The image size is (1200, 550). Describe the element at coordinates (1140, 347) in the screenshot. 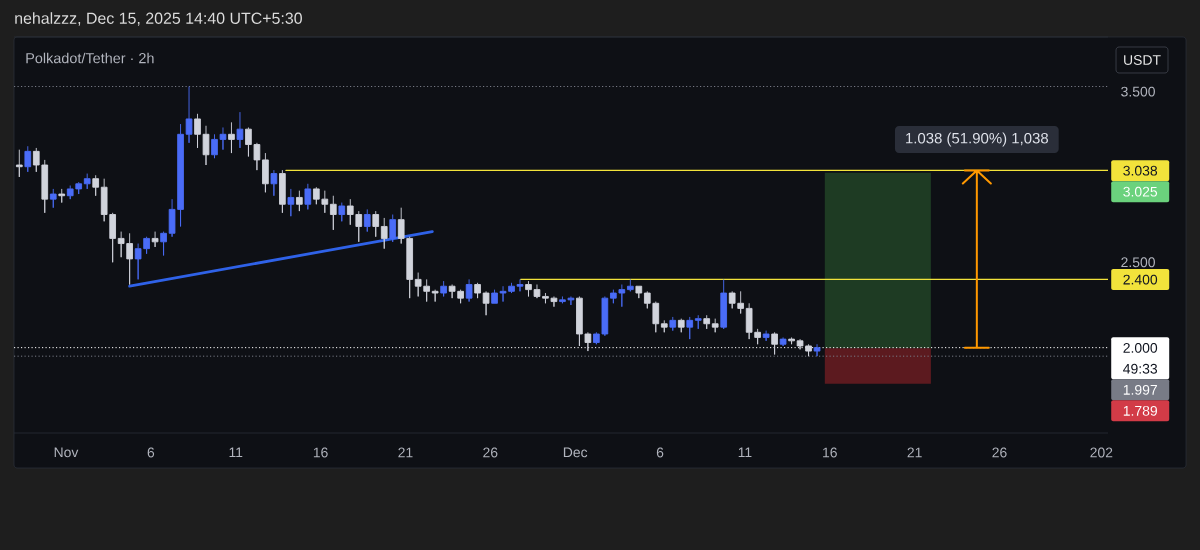

I see `ref-line-label: 2.000` at that location.